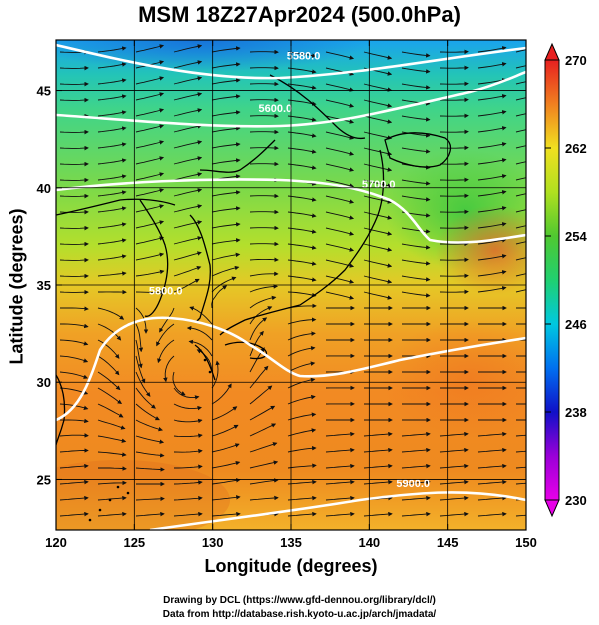 This screenshot has height=625, width=599. Describe the element at coordinates (576, 412) in the screenshot. I see `colorbar-tick-label: 238` at that location.